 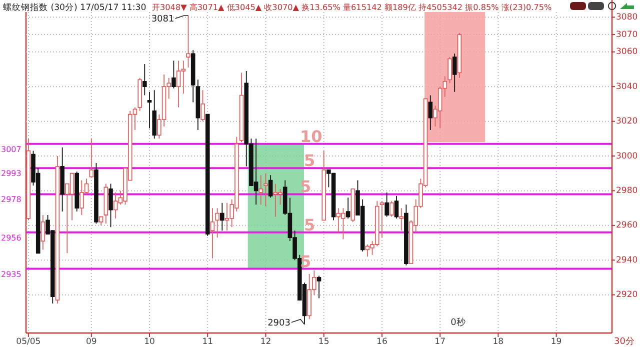 I want to click on x-tick-label: 10, so click(x=149, y=342).